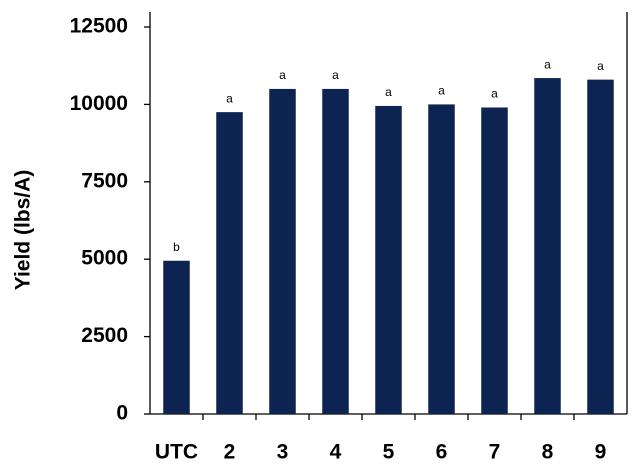 This screenshot has height=475, width=640. What do you see at coordinates (442, 452) in the screenshot?
I see `x-tick-label: 6` at bounding box center [442, 452].